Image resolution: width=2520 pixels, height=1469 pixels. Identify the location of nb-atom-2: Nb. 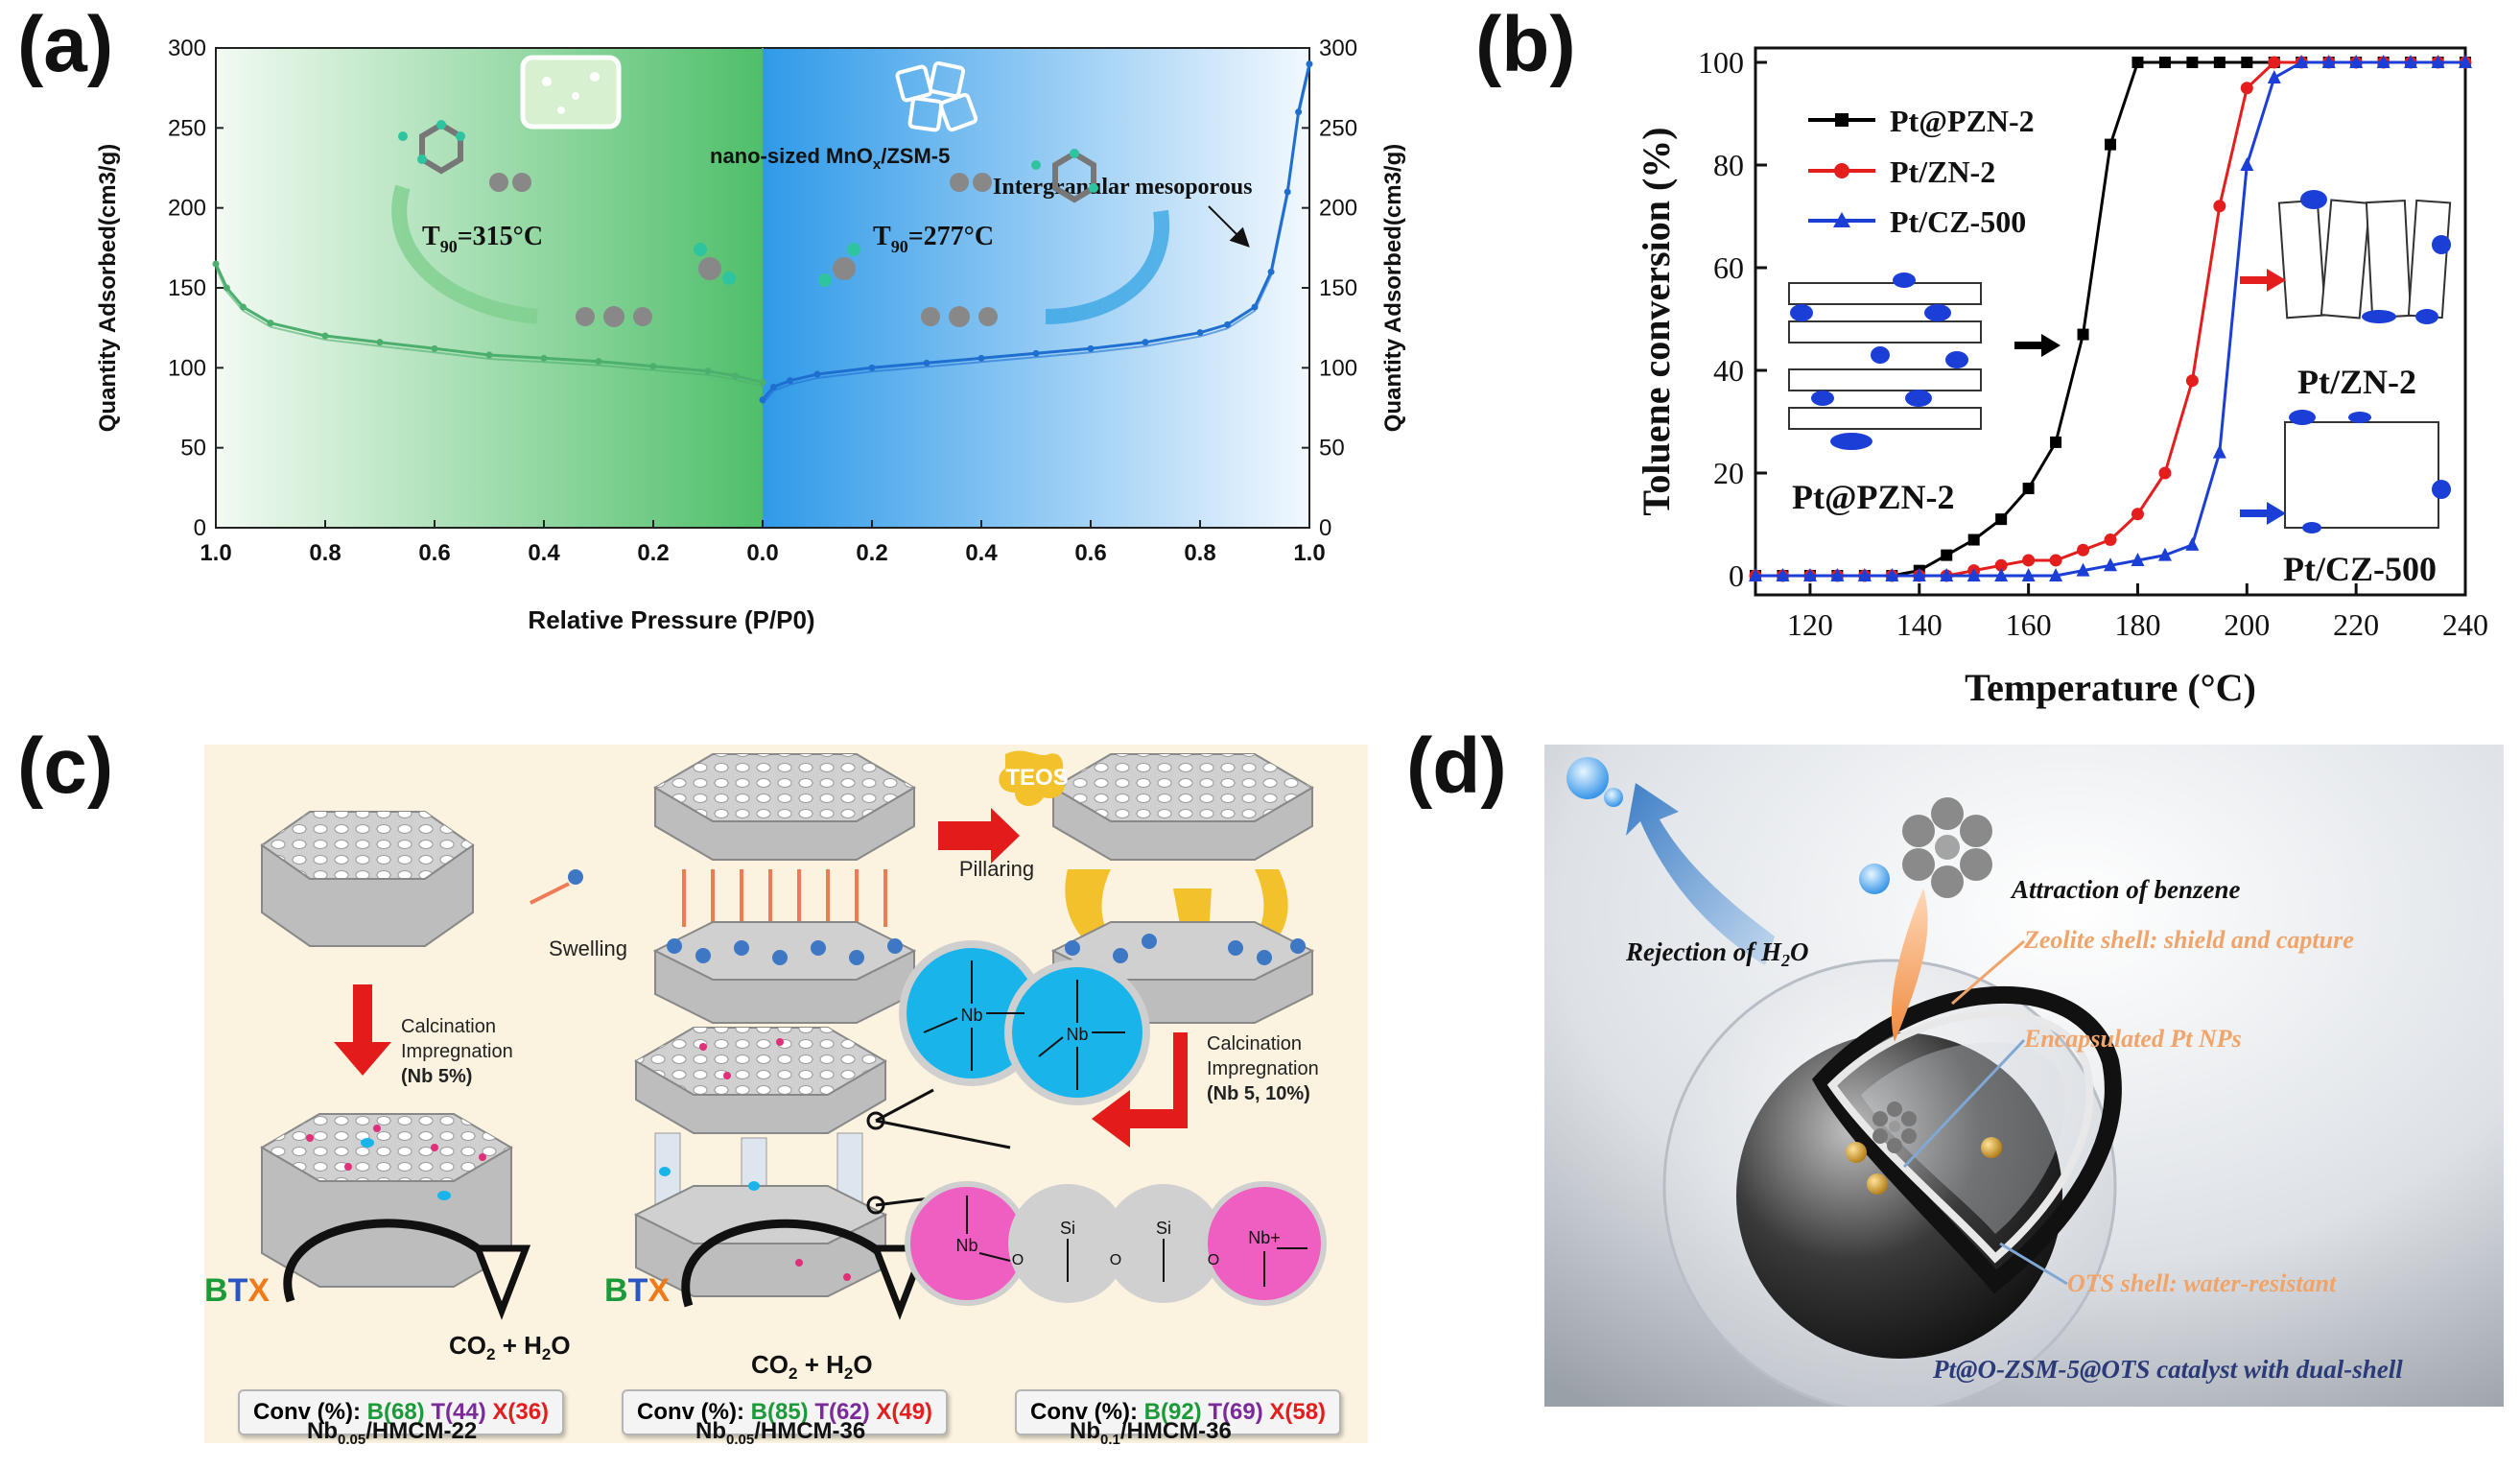
(1077, 1035).